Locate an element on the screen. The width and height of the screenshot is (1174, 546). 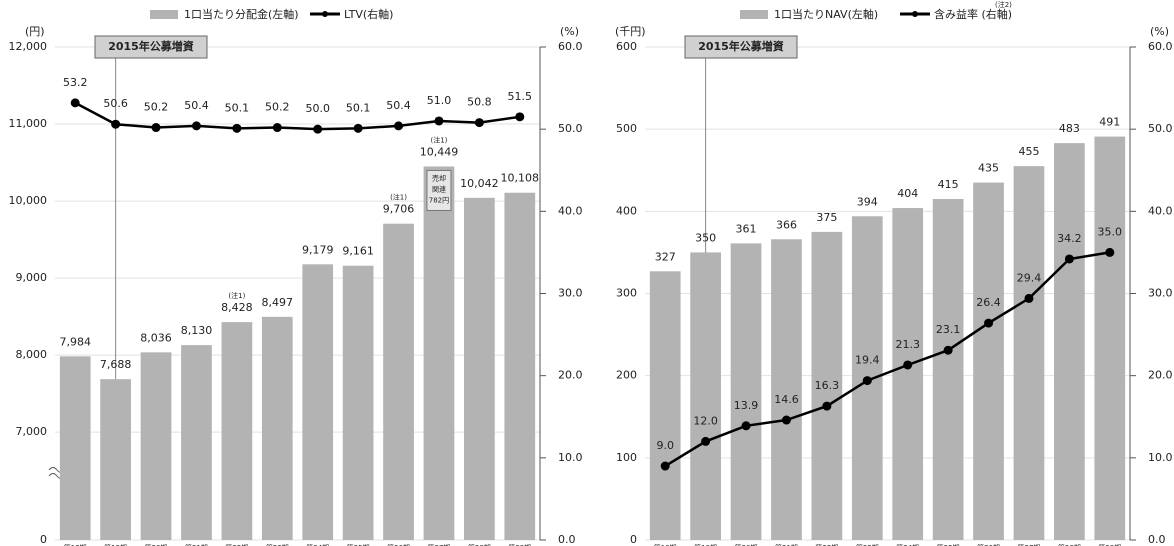
x-tick-line: 第20期 is located at coordinates (156, 544).